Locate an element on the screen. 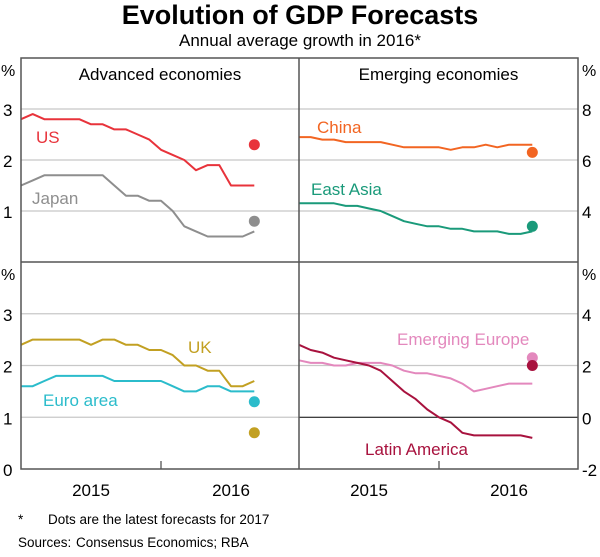 The image size is (600, 557). forecast-dot-emerging-europe is located at coordinates (532, 358).